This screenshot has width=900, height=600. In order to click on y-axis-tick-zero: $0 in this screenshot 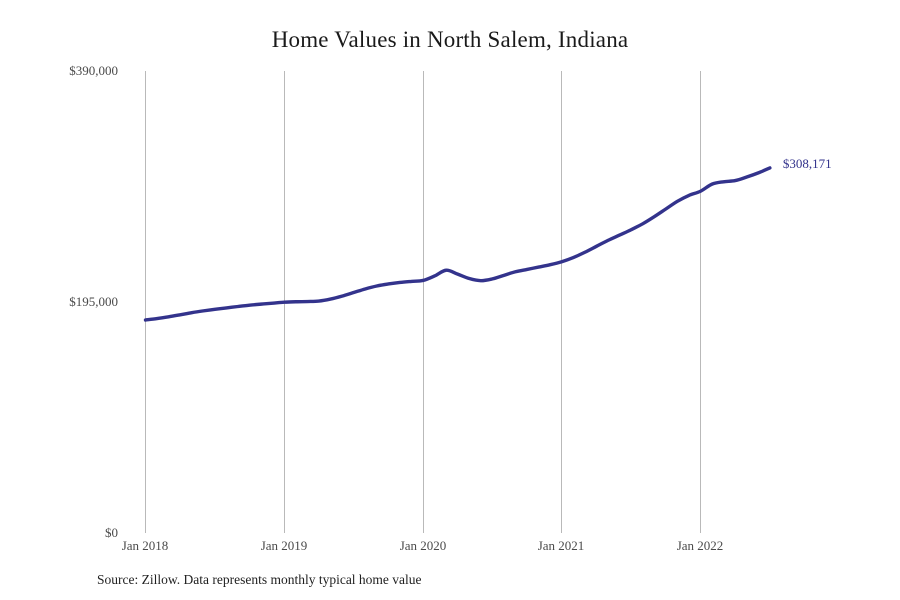, I will do `click(111, 532)`.